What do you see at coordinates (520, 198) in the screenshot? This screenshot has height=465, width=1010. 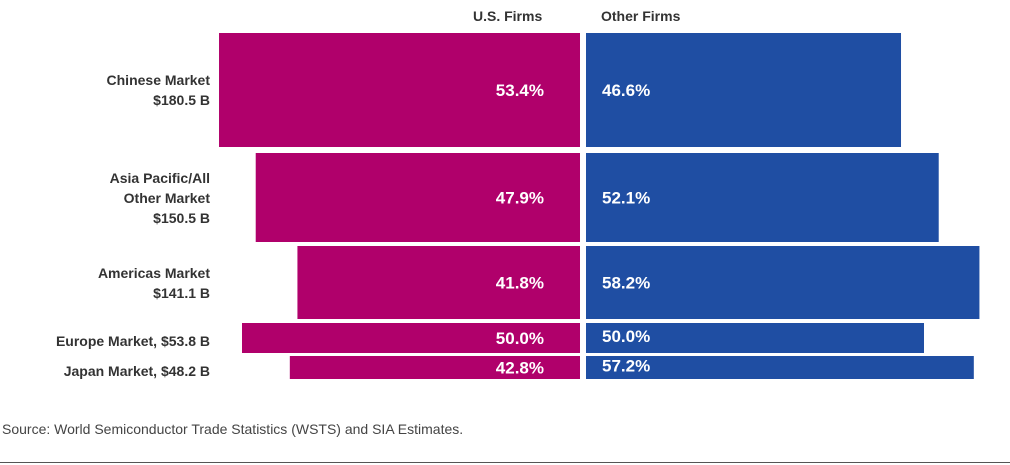 I see `data-label-us-1: 47.9%` at bounding box center [520, 198].